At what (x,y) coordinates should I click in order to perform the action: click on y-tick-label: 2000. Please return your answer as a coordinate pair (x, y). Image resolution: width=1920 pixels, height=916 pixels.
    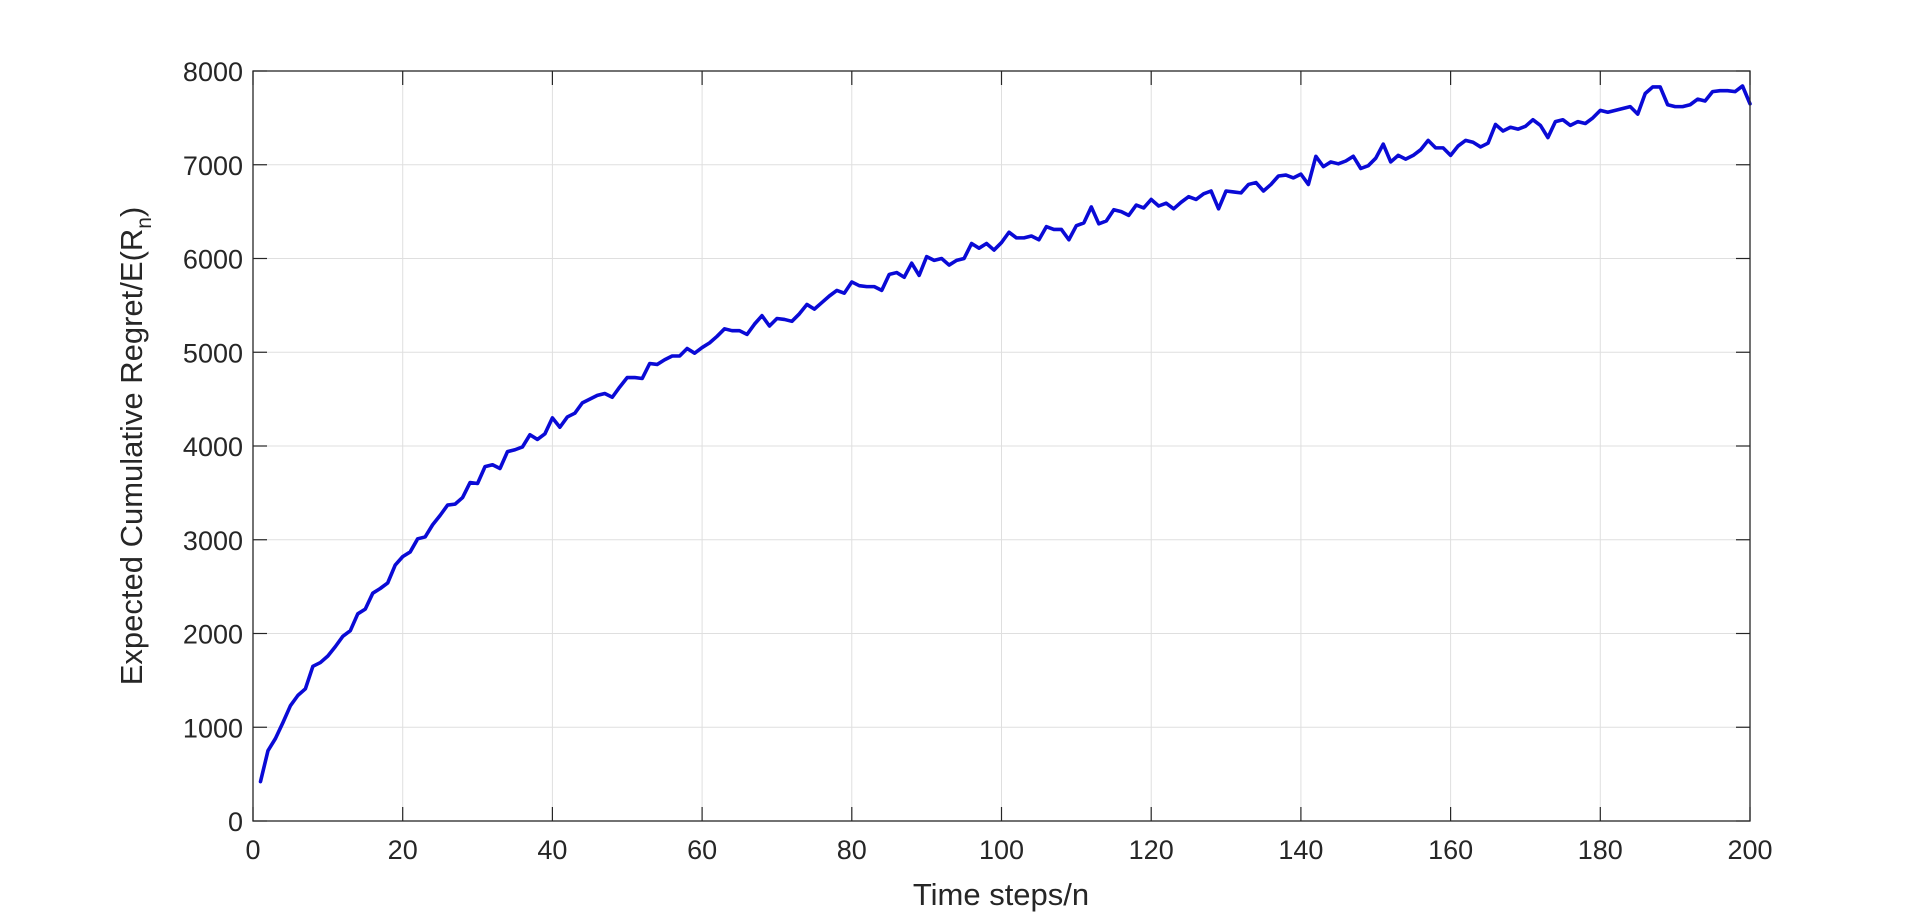
    Looking at the image, I should click on (213, 635).